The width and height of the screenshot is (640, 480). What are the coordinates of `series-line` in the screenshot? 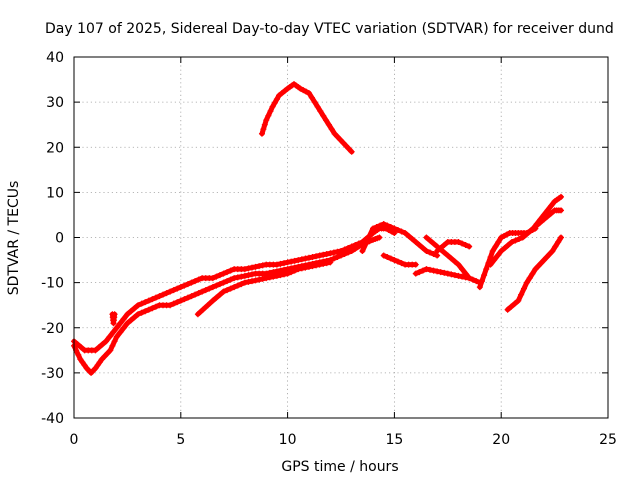 It's located at (399, 239).